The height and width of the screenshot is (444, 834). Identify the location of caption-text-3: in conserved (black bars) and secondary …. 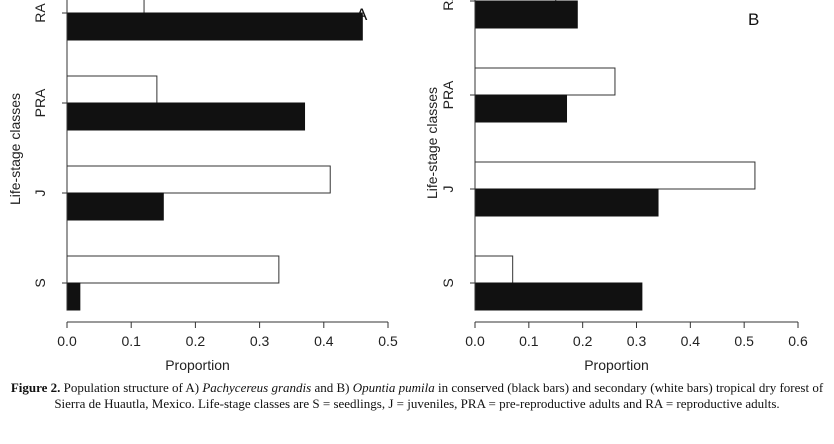
(439, 395).